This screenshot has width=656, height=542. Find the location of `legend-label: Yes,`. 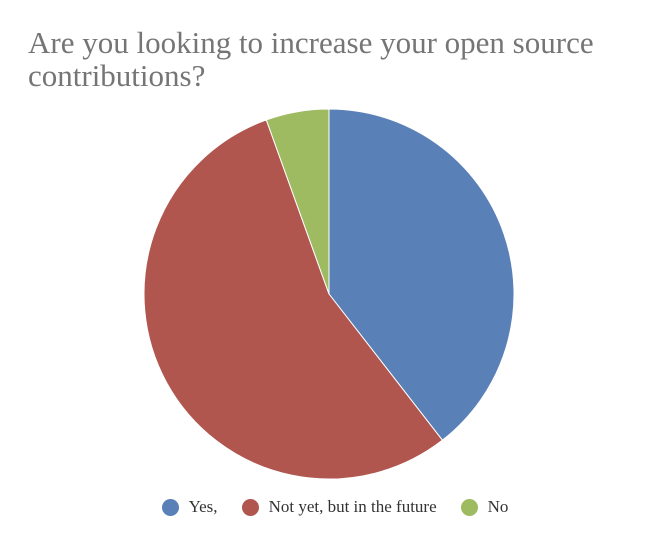

legend-label: Yes, is located at coordinates (203, 506).